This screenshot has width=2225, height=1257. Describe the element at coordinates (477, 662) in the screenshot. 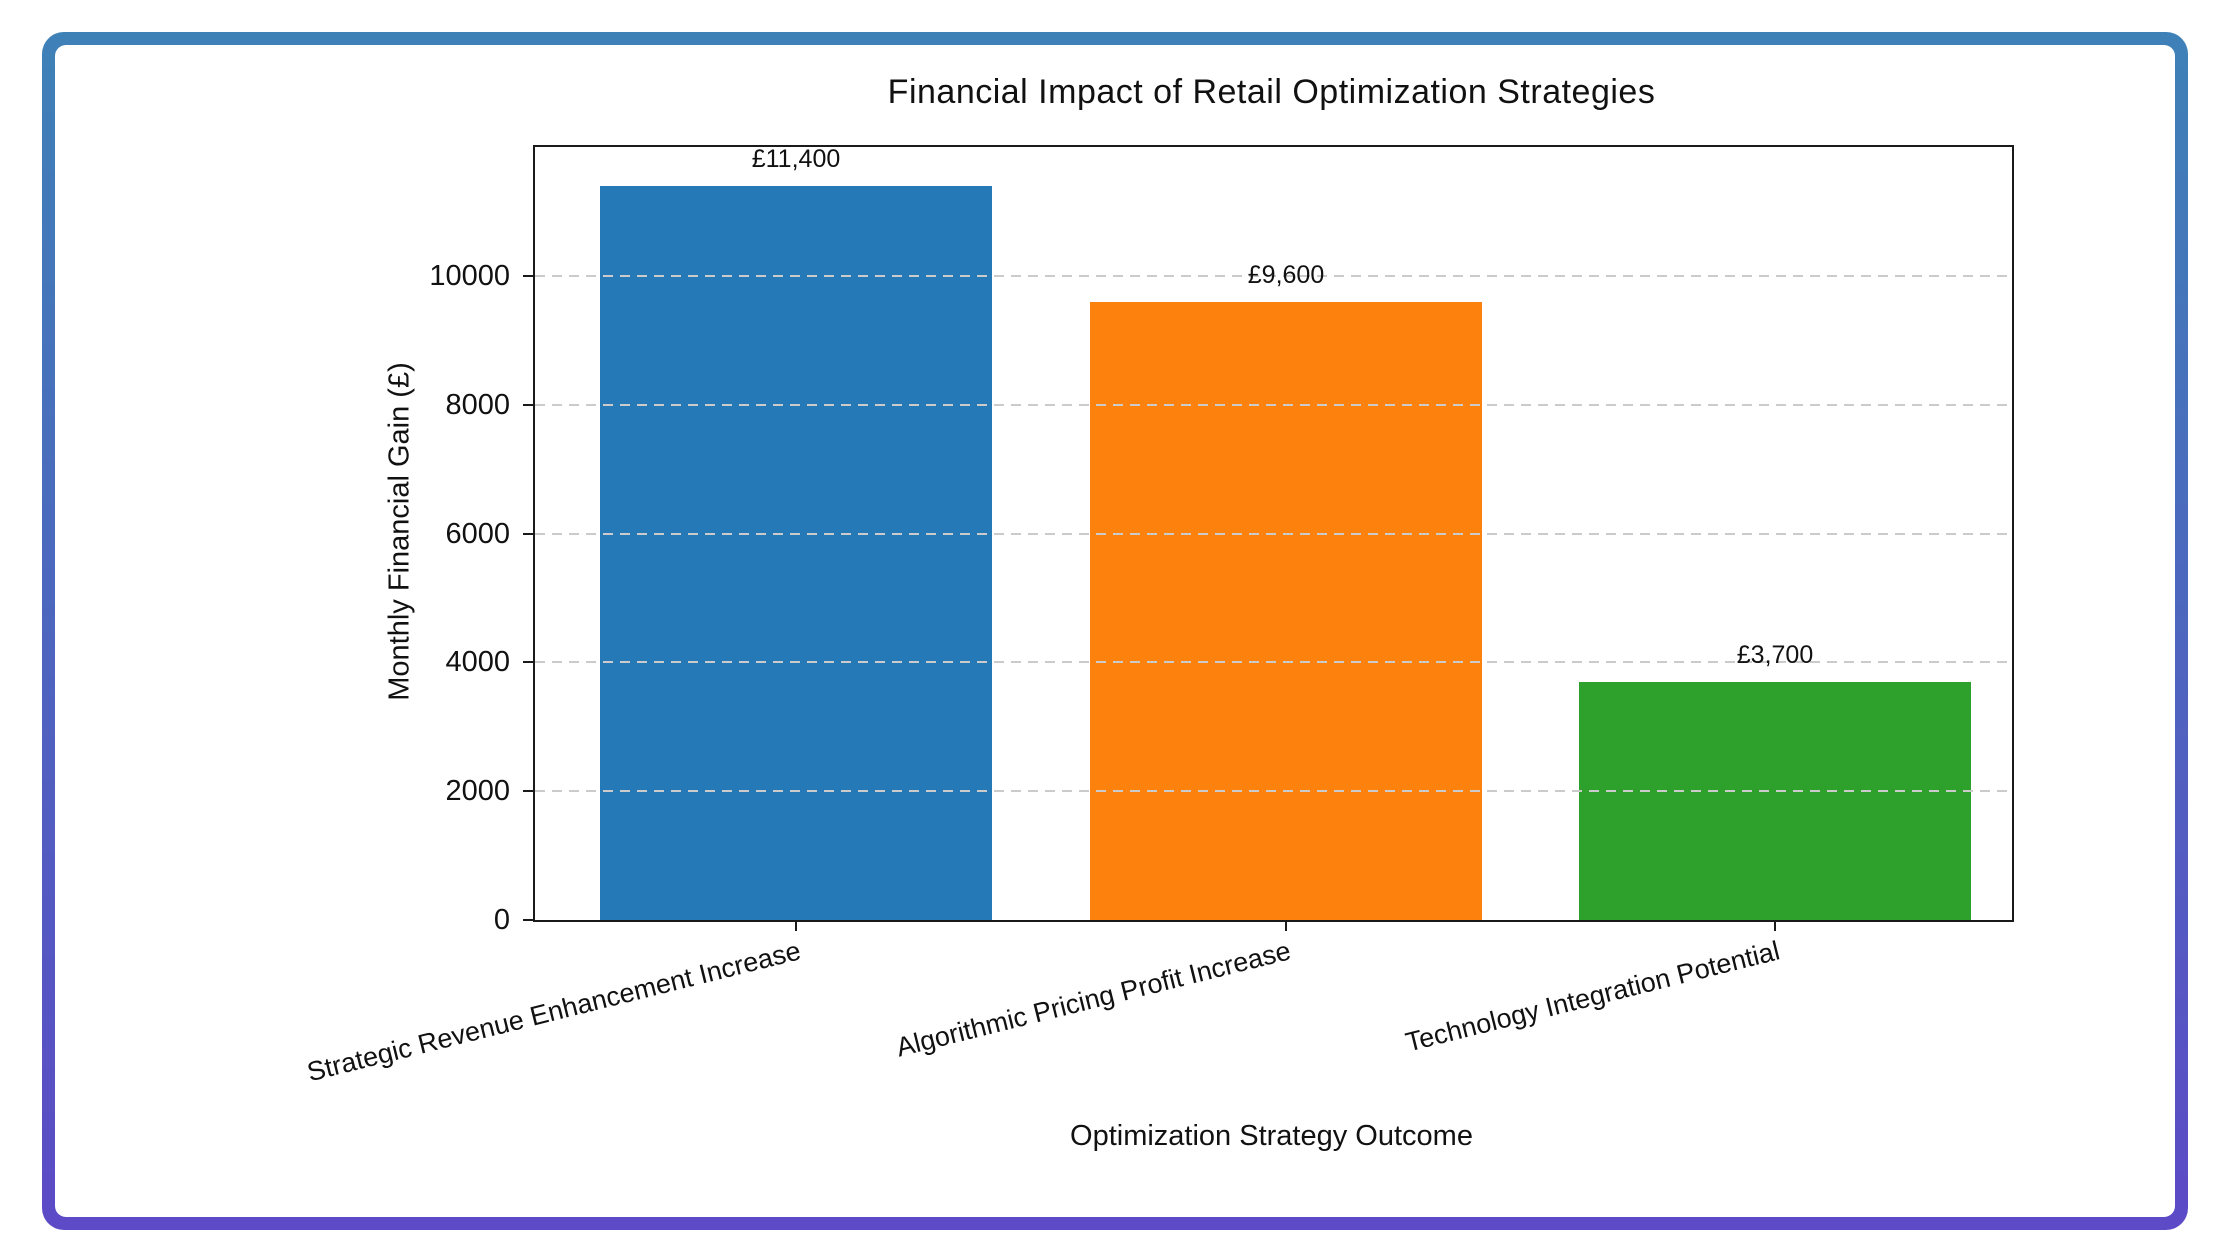

I see `y-tick-label: 4000` at that location.